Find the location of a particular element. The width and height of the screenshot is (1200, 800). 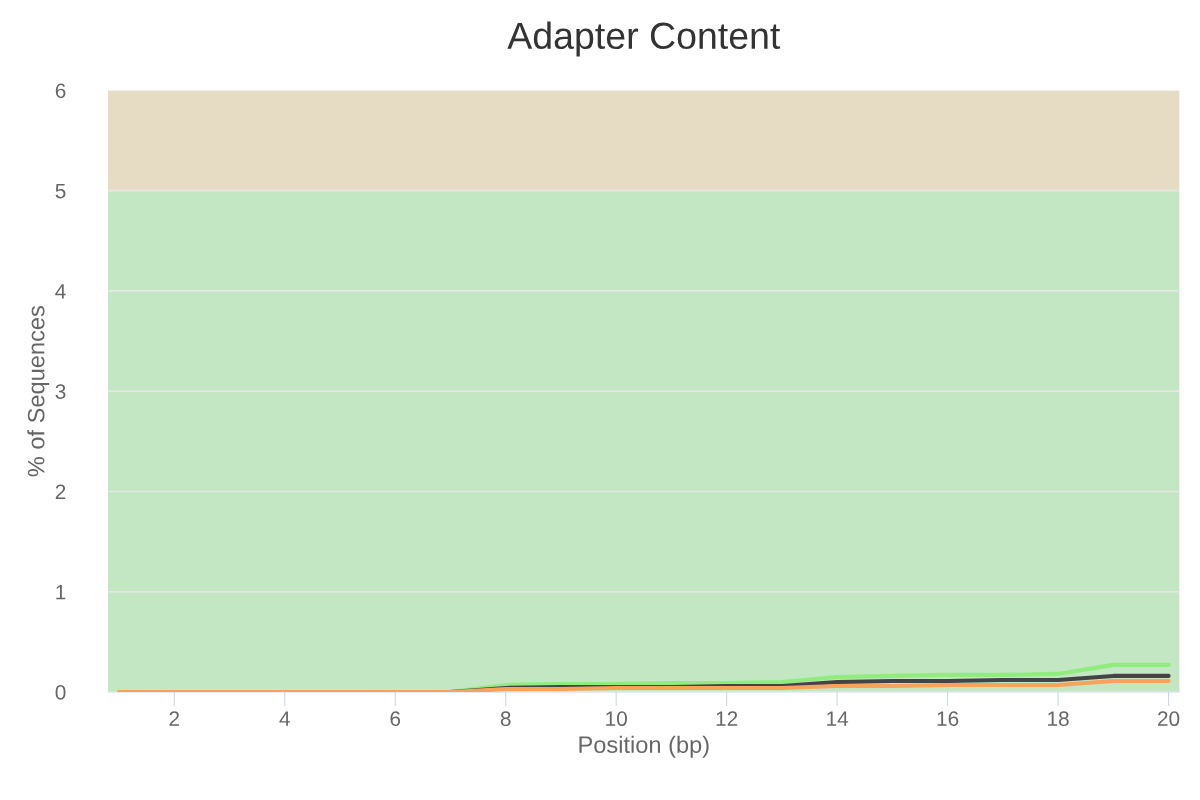

x-tick-label: 12 is located at coordinates (727, 718).